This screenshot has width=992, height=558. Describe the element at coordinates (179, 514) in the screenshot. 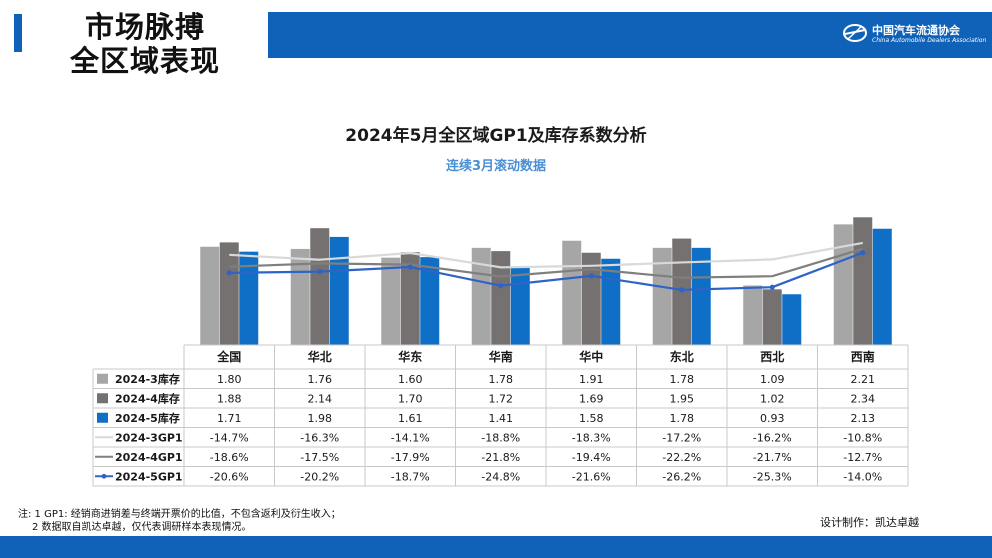

I see `footnote-line1: 注: 1 GP1: 经销商进销差与终端开票价的比值，不包含返利及衍生收入；` at that location.